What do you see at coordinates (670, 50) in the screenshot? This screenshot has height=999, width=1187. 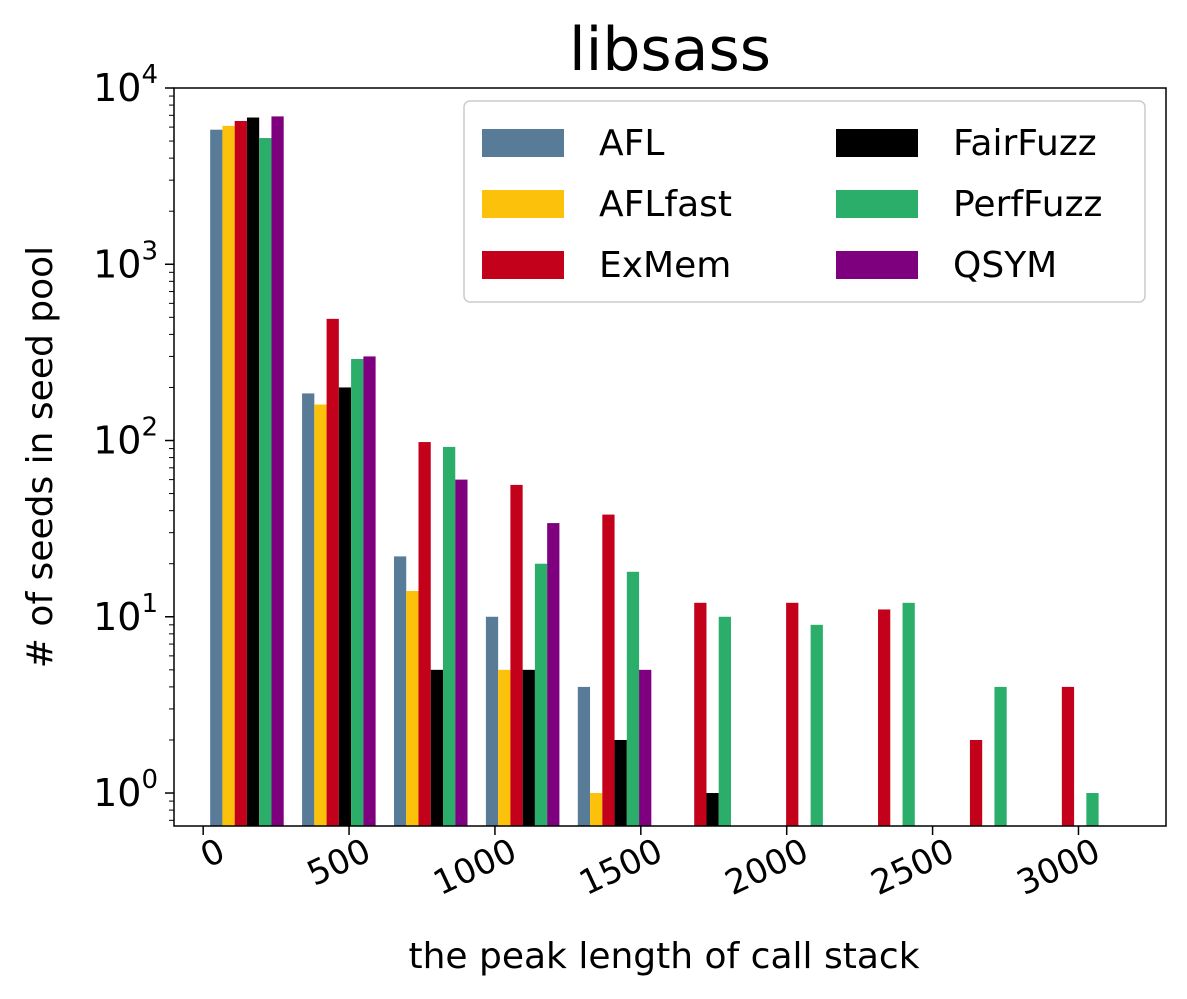 I see `chart-title: libsass` at bounding box center [670, 50].